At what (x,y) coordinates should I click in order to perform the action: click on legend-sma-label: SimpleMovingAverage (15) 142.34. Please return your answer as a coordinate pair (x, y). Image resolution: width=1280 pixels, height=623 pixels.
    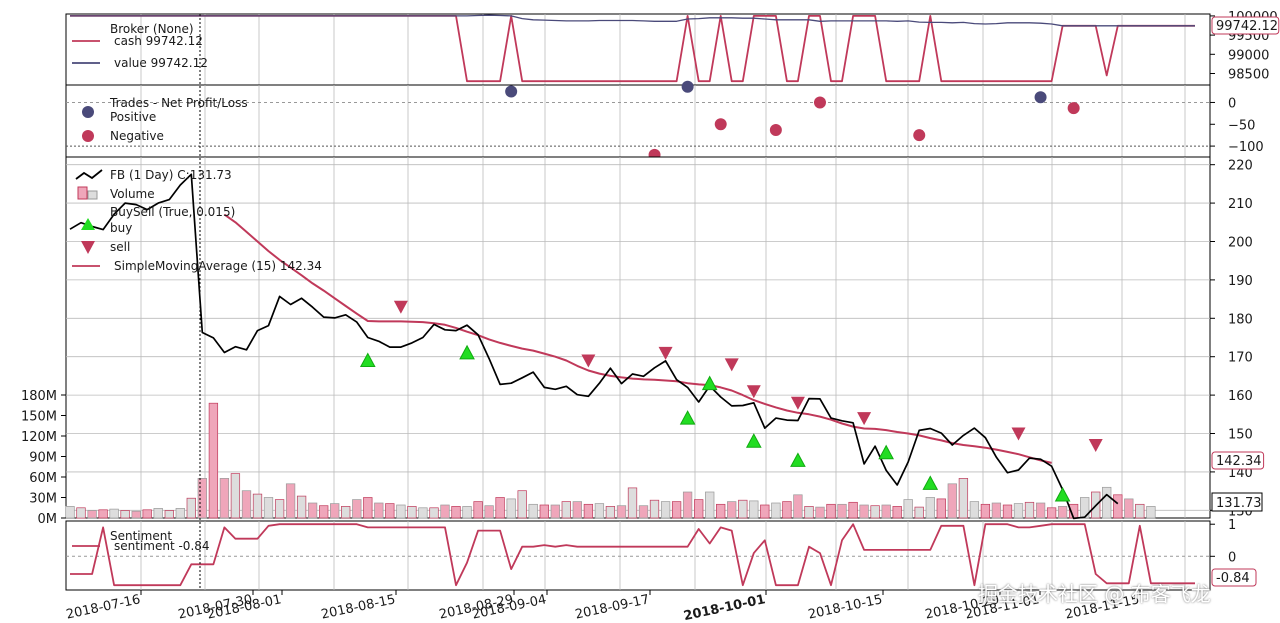
    Looking at the image, I should click on (218, 266).